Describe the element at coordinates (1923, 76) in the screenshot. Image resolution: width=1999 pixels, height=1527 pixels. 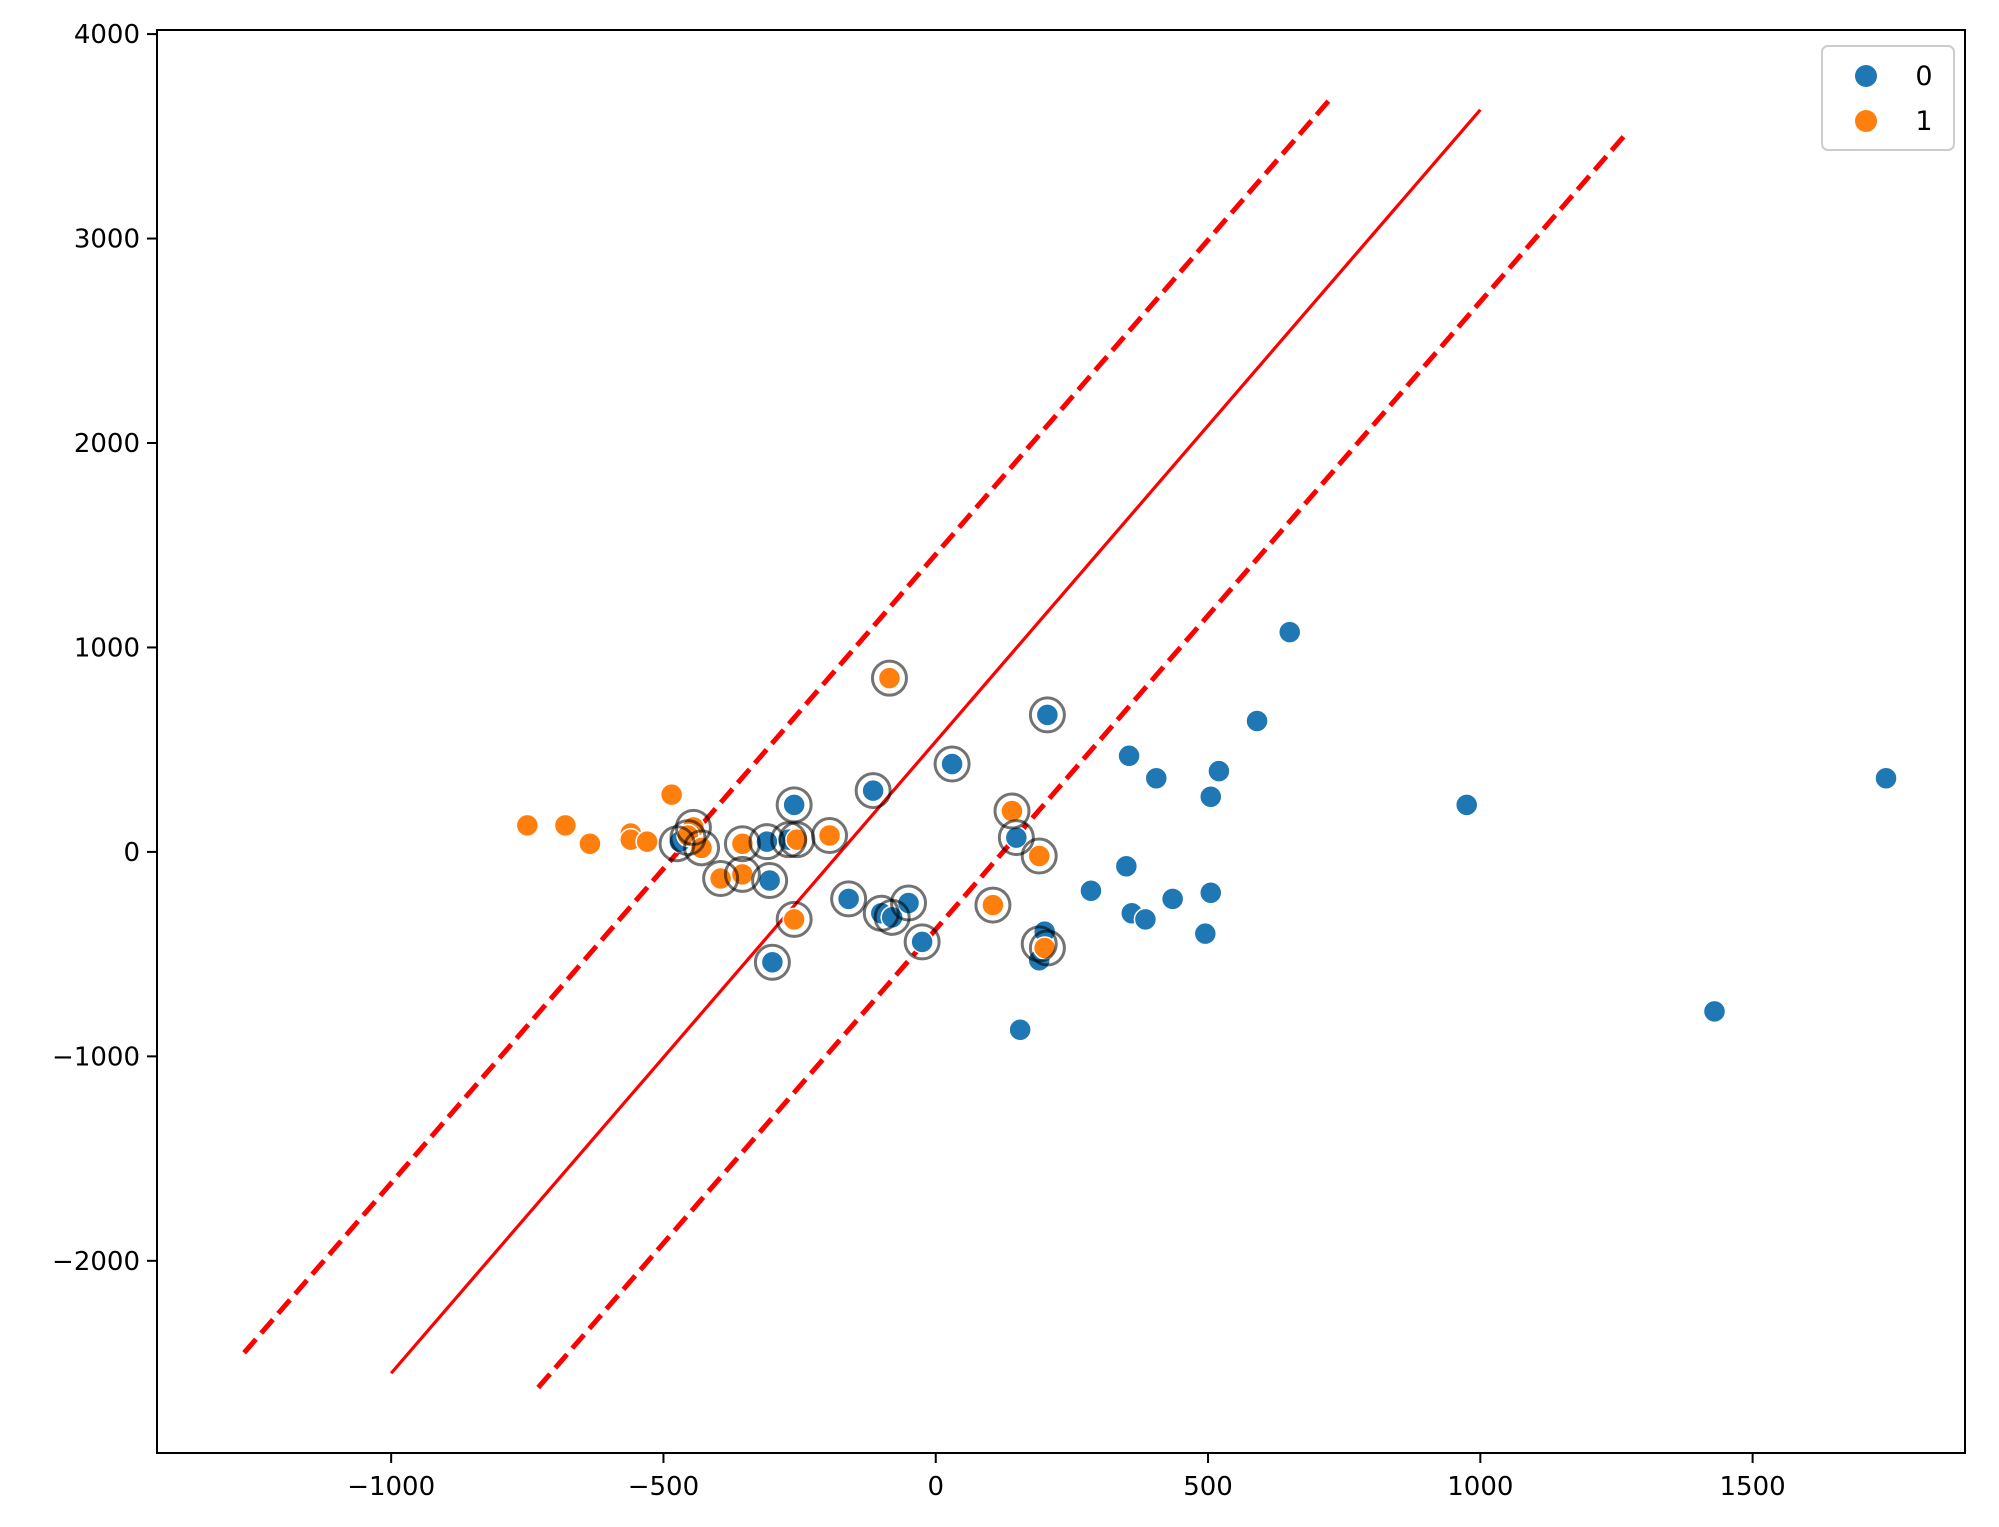
I see `legend-label-0: 0` at that location.